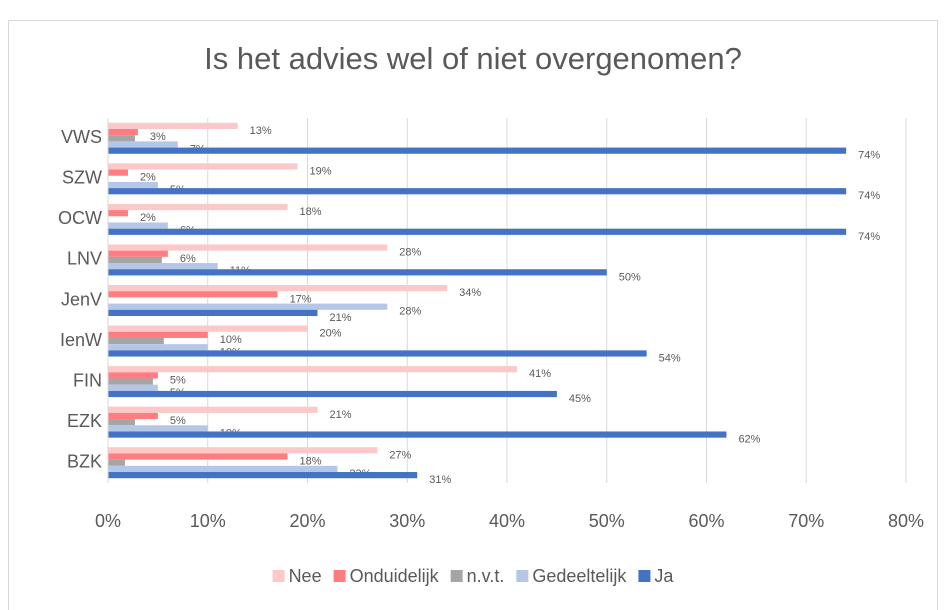 This screenshot has width=946, height=610. What do you see at coordinates (87, 380) in the screenshot?
I see `y-tick-label: FIN` at bounding box center [87, 380].